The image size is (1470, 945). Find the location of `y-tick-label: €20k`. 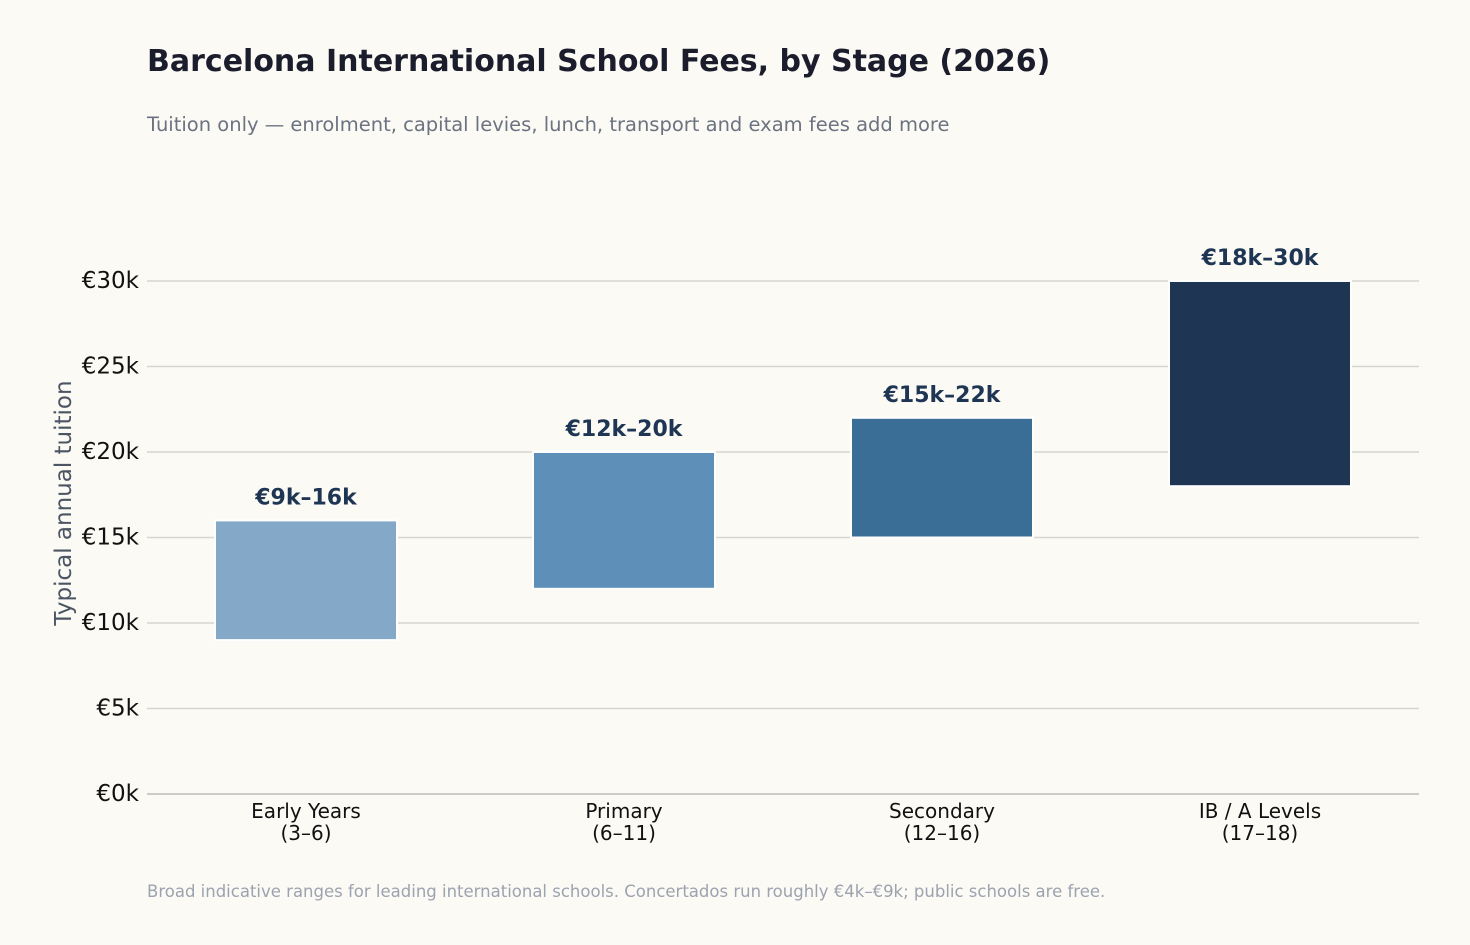

y-tick-label: €20k is located at coordinates (111, 452).